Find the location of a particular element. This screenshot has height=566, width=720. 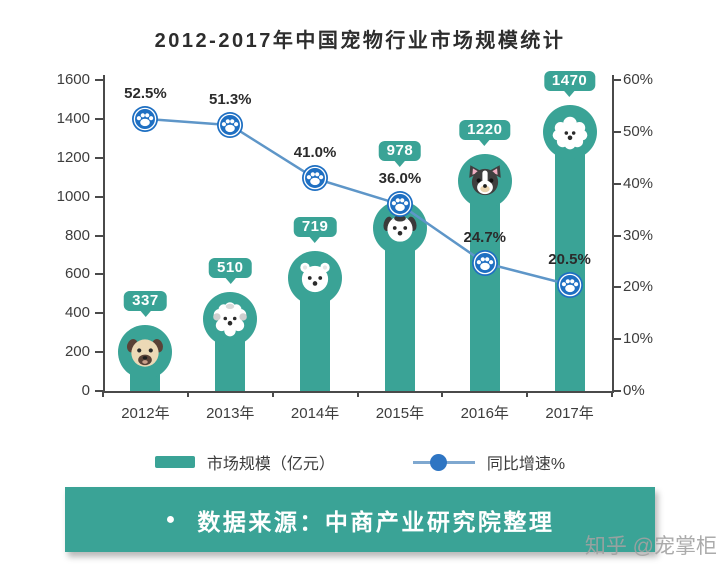

legend: 市场规模（亿元） 同比增速% is located at coordinates (360, 462).